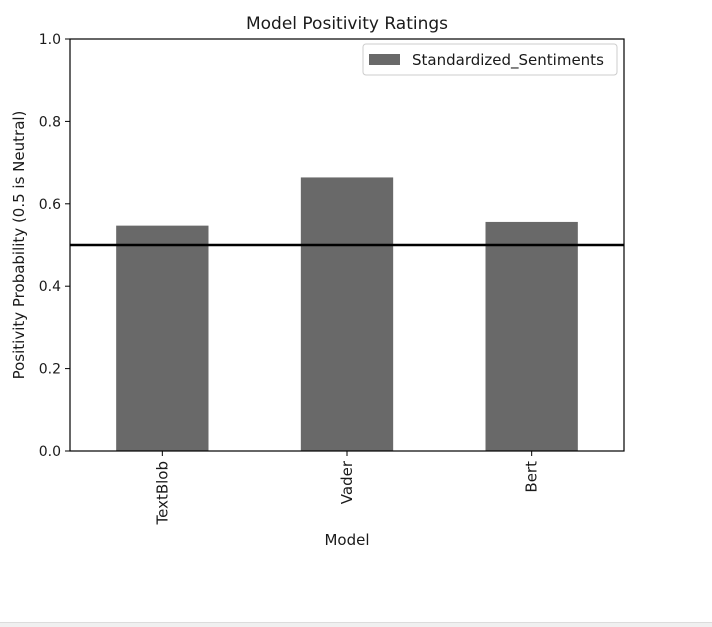  I want to click on x-tick-label: TextBlob, so click(162, 493).